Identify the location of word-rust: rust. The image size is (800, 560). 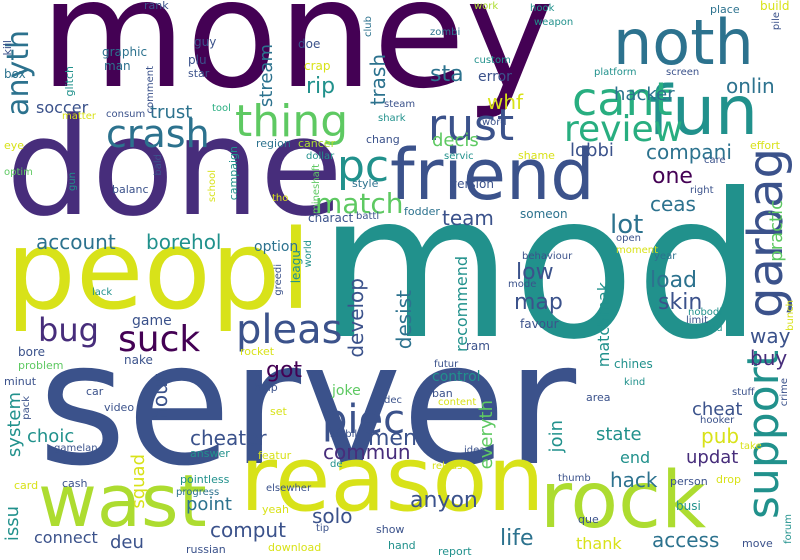
(471, 125).